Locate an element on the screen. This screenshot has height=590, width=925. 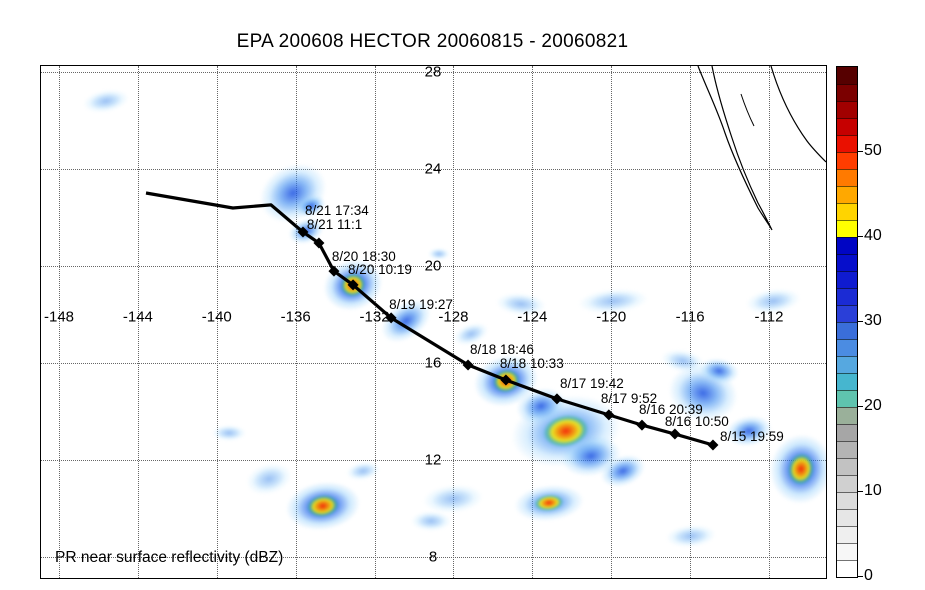
gulf-island-outline is located at coordinates (747, 110).